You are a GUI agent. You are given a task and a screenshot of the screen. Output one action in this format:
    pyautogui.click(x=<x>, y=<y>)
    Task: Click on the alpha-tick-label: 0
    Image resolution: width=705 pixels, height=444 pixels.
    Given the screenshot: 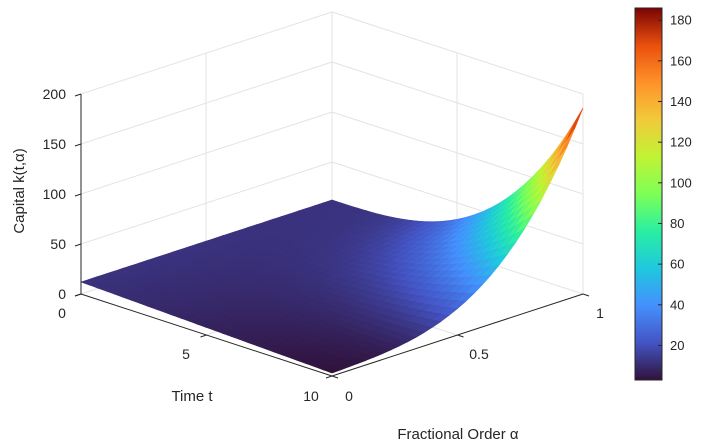 What is the action you would take?
    pyautogui.click(x=349, y=396)
    